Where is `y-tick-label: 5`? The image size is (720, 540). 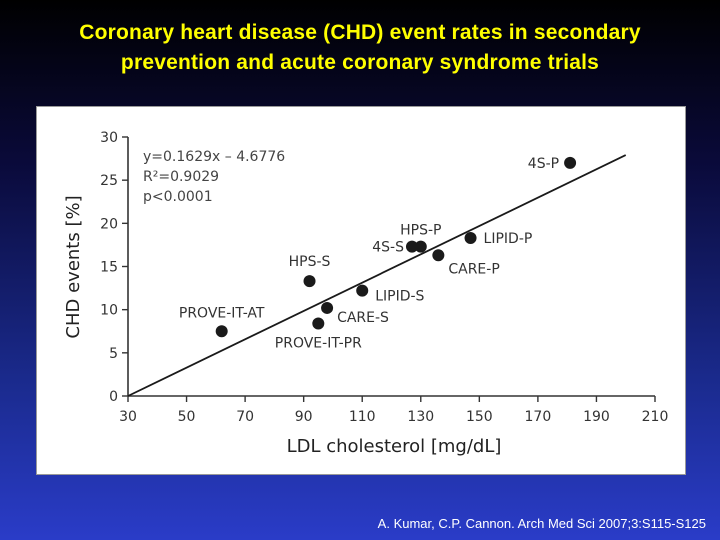
y-tick-label: 5 is located at coordinates (113, 354).